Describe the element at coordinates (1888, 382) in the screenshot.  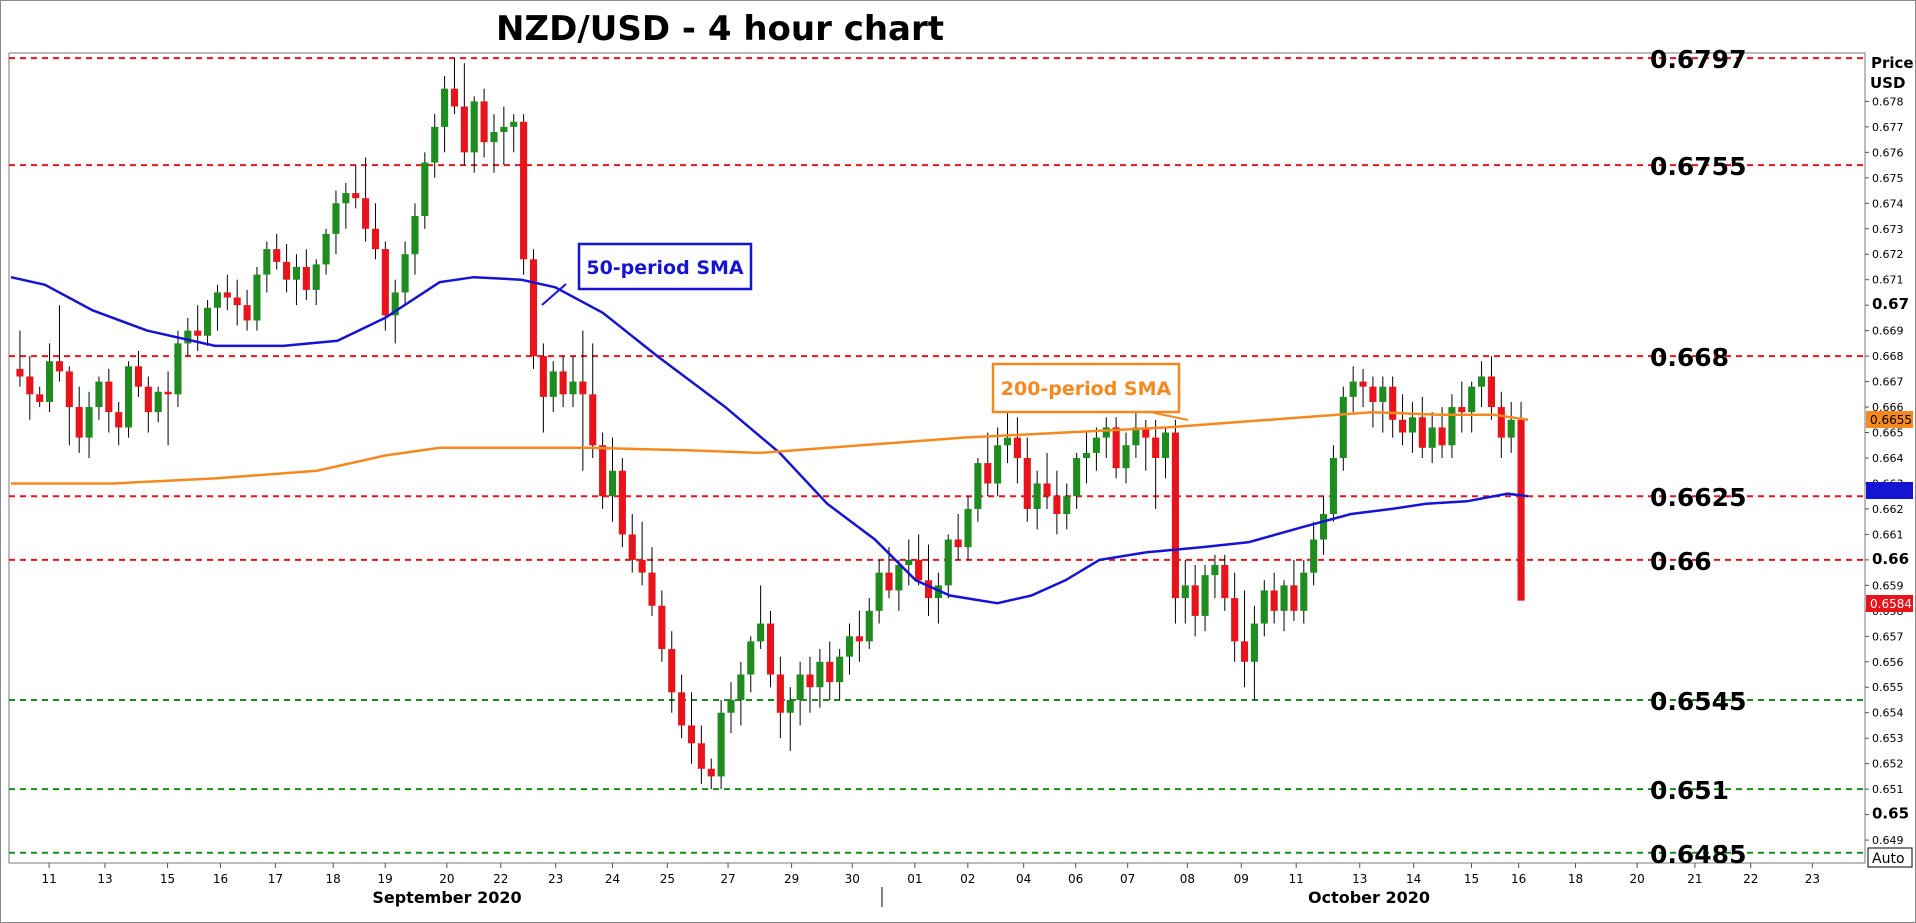
I see `y-tick-label: 0.667` at that location.